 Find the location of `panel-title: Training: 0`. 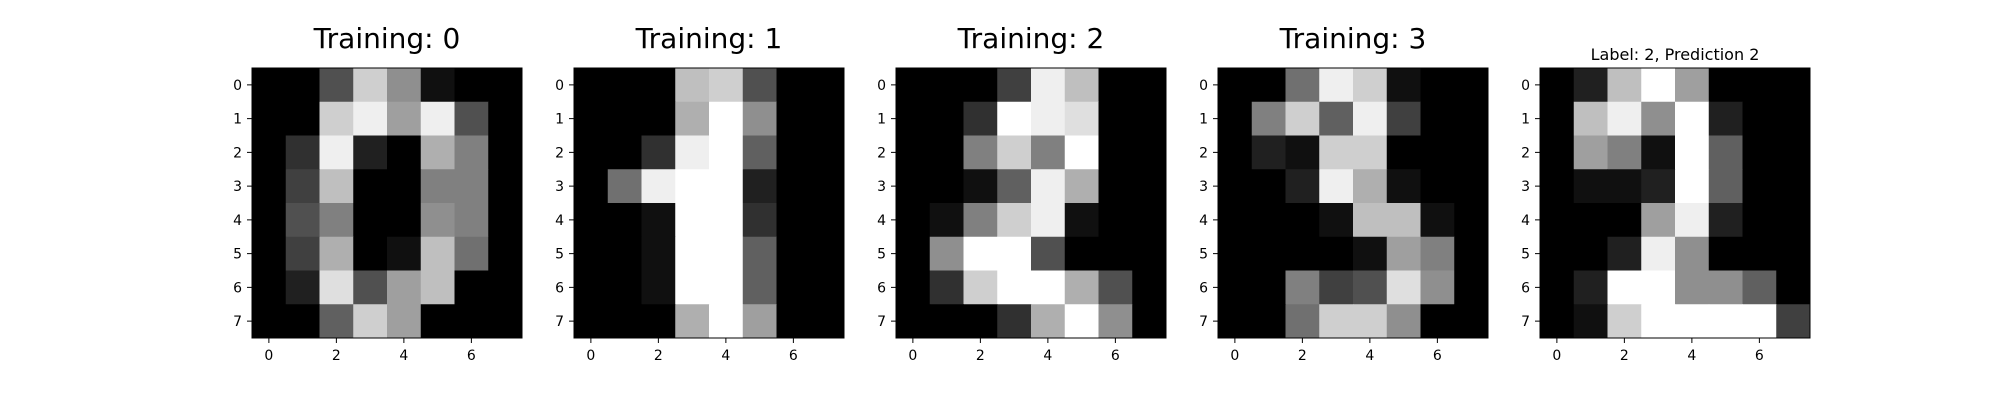

panel-title: Training: 0 is located at coordinates (387, 38).